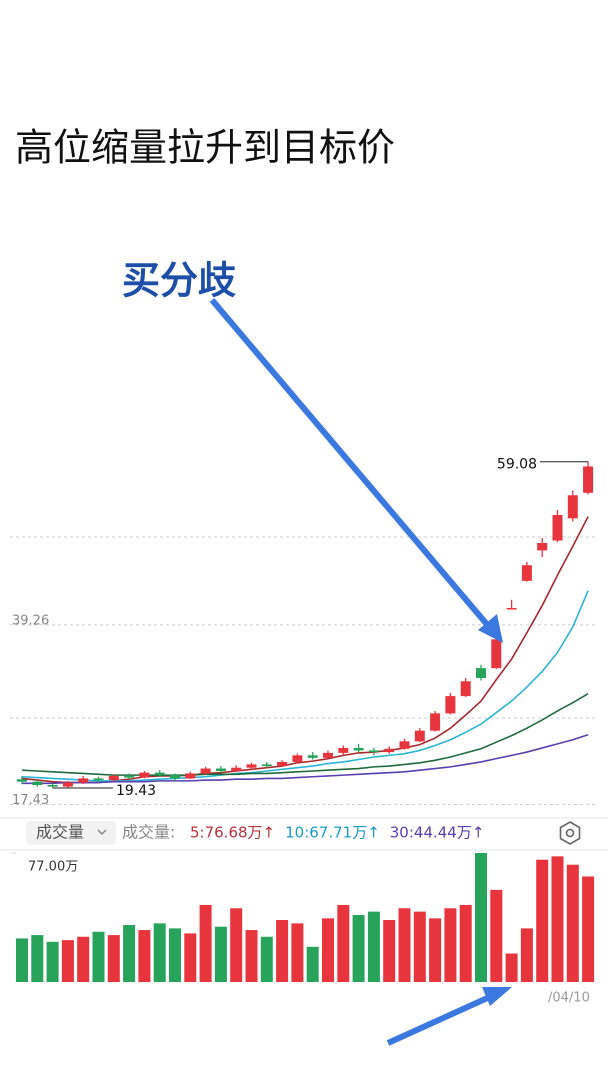 The image size is (608, 1080). I want to click on min-marker-label: 19.43, so click(136, 791).